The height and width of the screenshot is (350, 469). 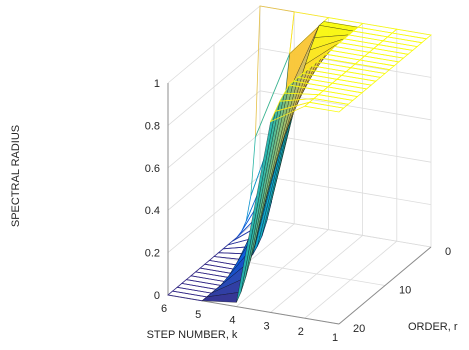 I want to click on z-tick-label: 0, so click(x=157, y=296).